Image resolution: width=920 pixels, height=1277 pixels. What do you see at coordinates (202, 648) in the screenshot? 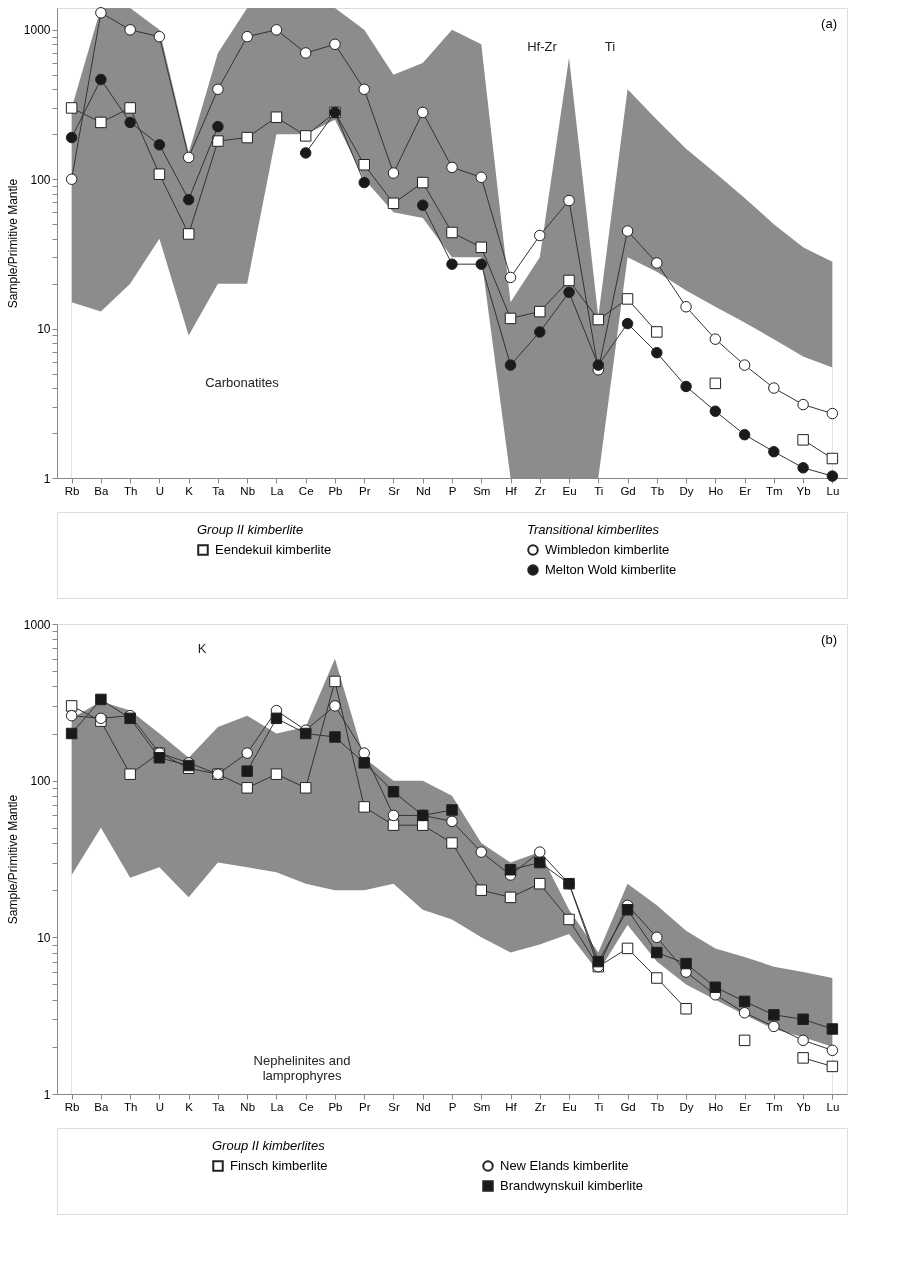
I see `annotation: K` at bounding box center [202, 648].